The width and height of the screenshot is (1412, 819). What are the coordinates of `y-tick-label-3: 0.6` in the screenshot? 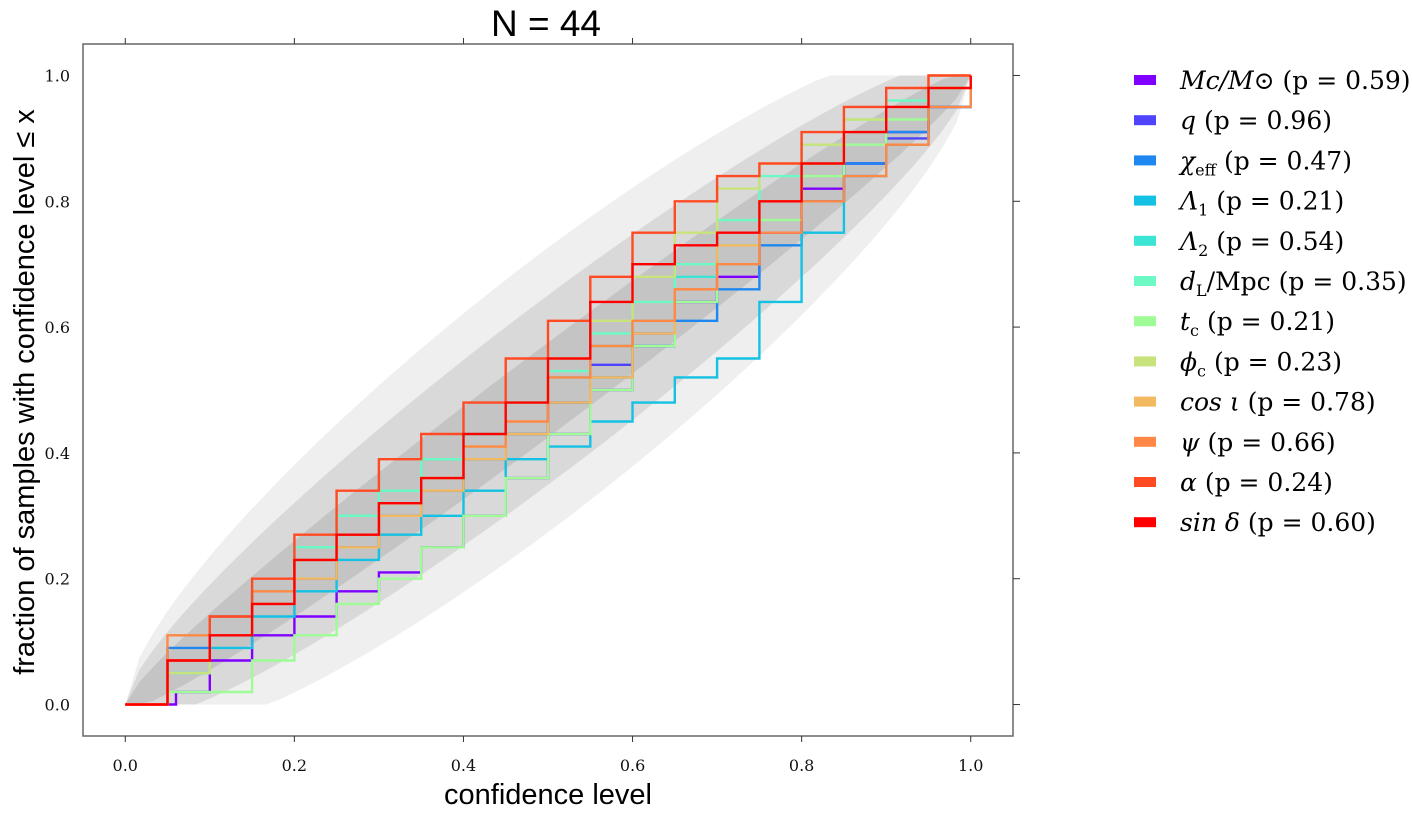 It's located at (57, 327).